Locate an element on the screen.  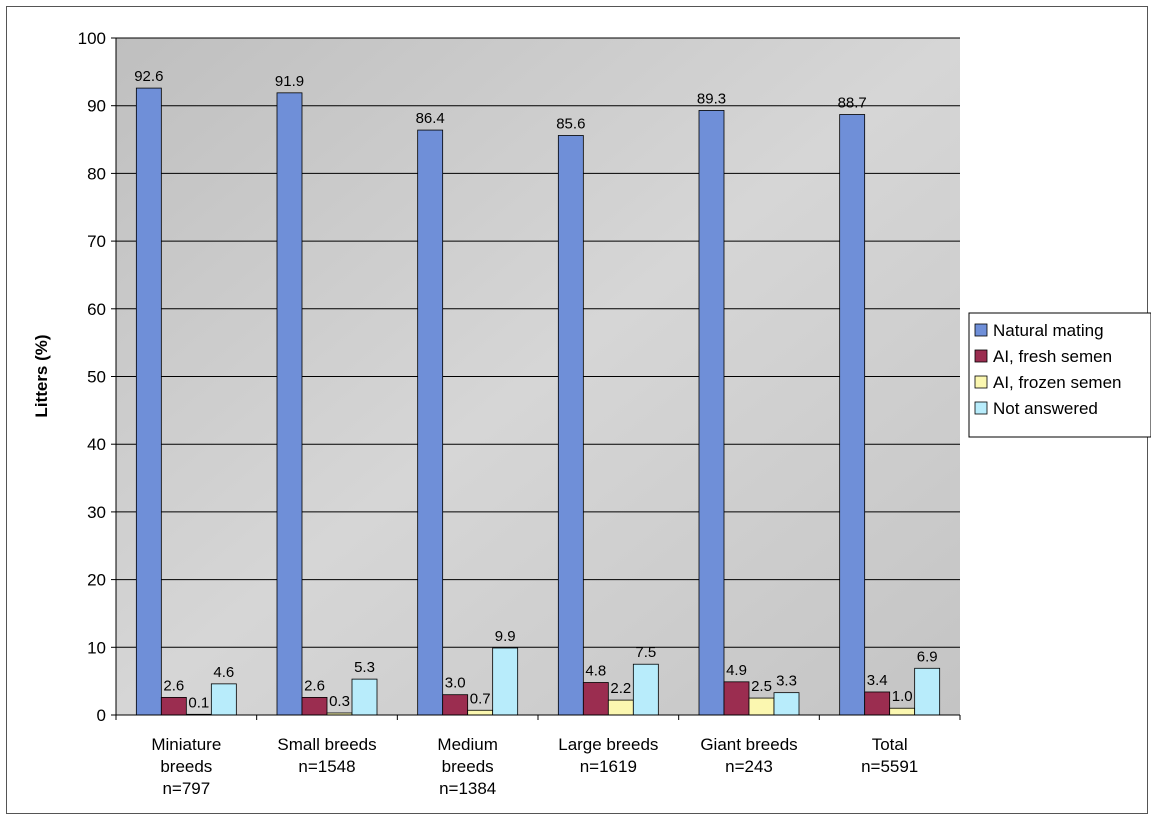
data-label: 4.8 is located at coordinates (595, 671).